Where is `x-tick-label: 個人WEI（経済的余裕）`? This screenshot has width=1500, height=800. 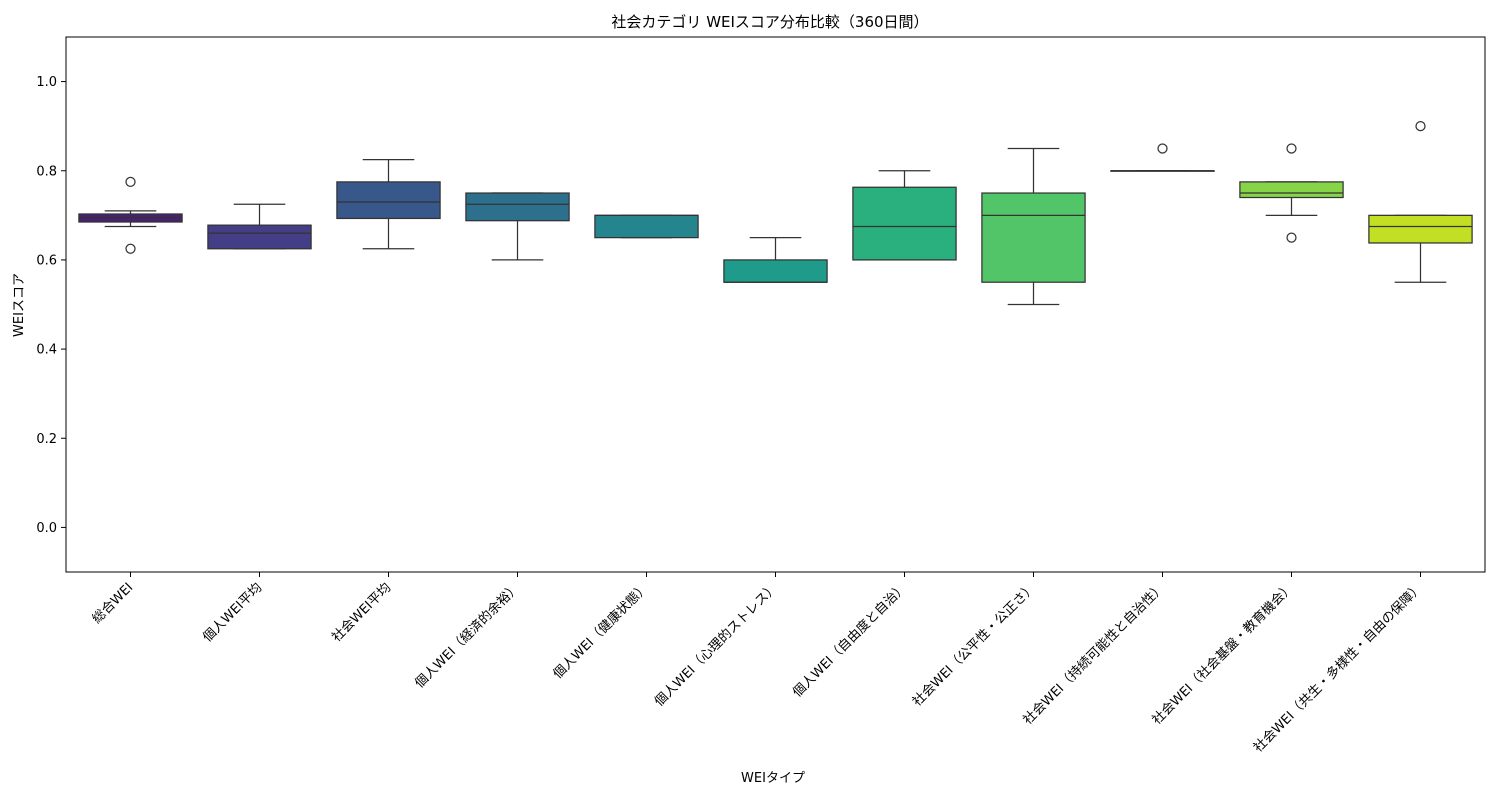 x-tick-label: 個人WEI（経済的余裕） is located at coordinates (468, 636).